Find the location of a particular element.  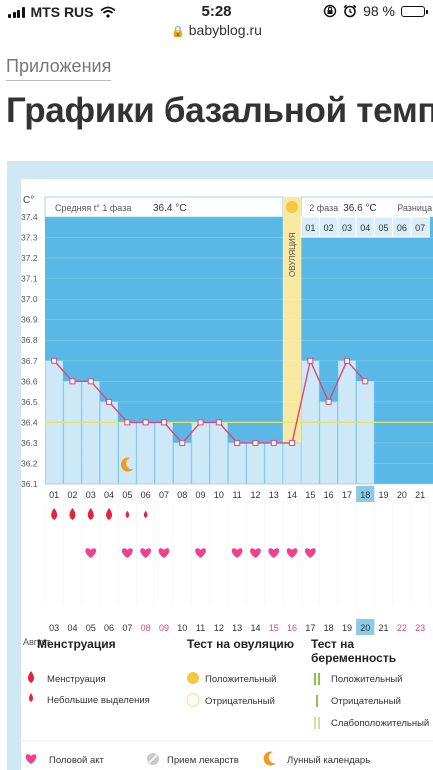

cycle-day-label: 19 is located at coordinates (384, 495).